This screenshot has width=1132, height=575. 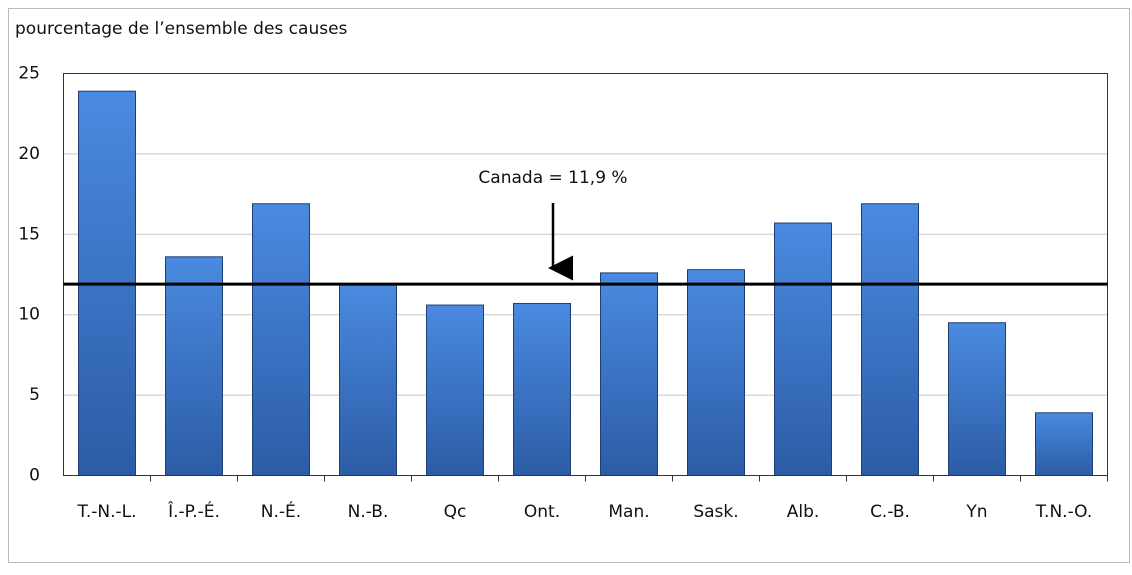 I want to click on y-tick-label: 5, so click(x=34, y=395).